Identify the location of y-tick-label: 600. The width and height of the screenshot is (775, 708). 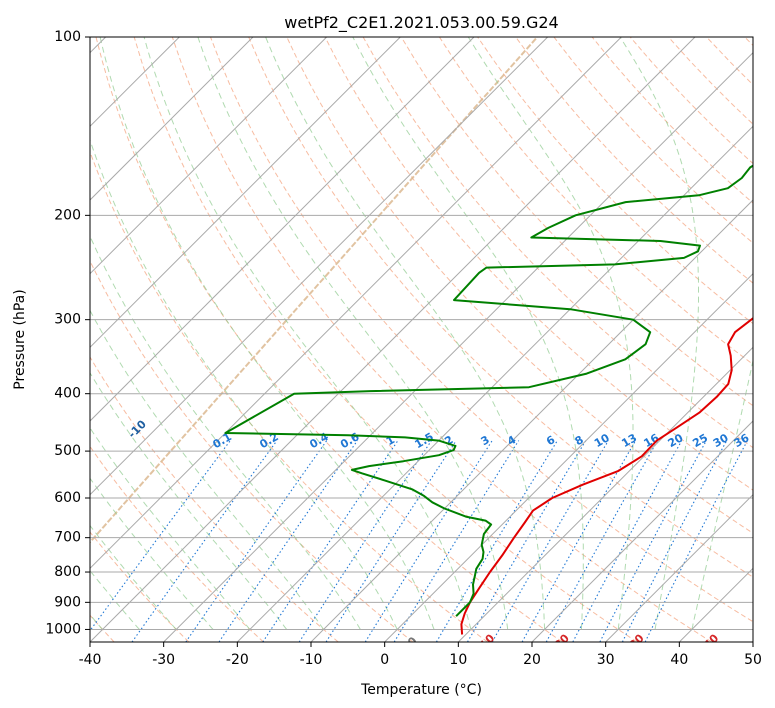
(67, 498).